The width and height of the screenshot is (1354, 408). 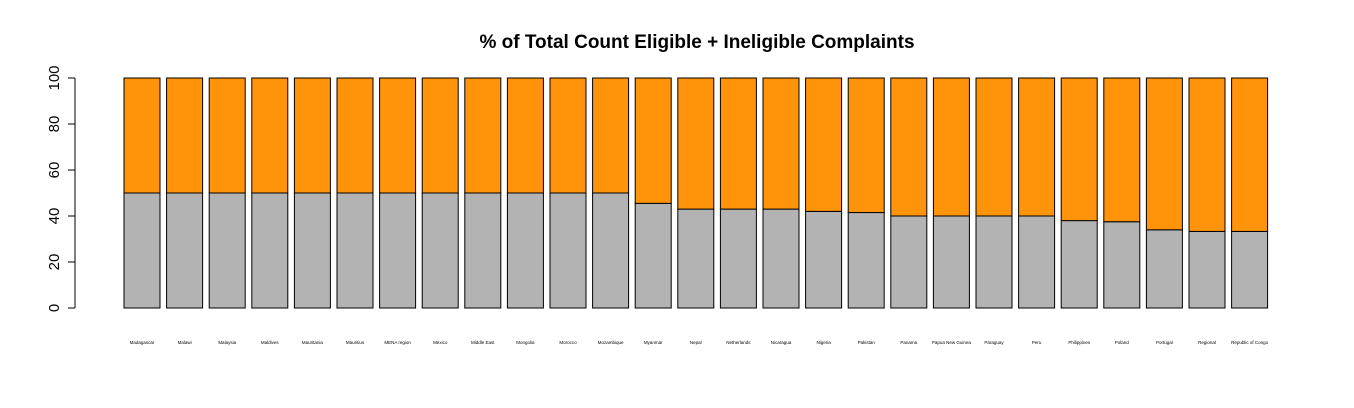 What do you see at coordinates (1037, 342) in the screenshot?
I see `x-tick-label: Peru` at bounding box center [1037, 342].